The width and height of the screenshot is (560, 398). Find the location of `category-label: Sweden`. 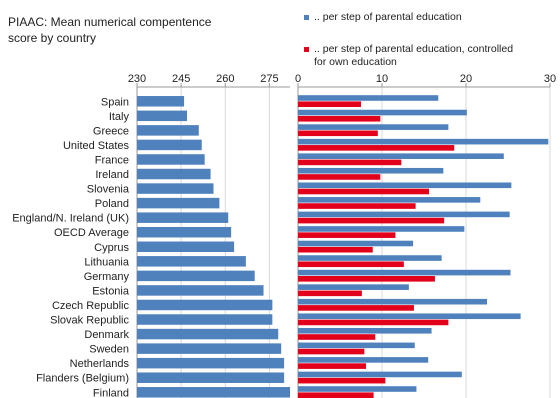

category-label: Sweden is located at coordinates (109, 350).